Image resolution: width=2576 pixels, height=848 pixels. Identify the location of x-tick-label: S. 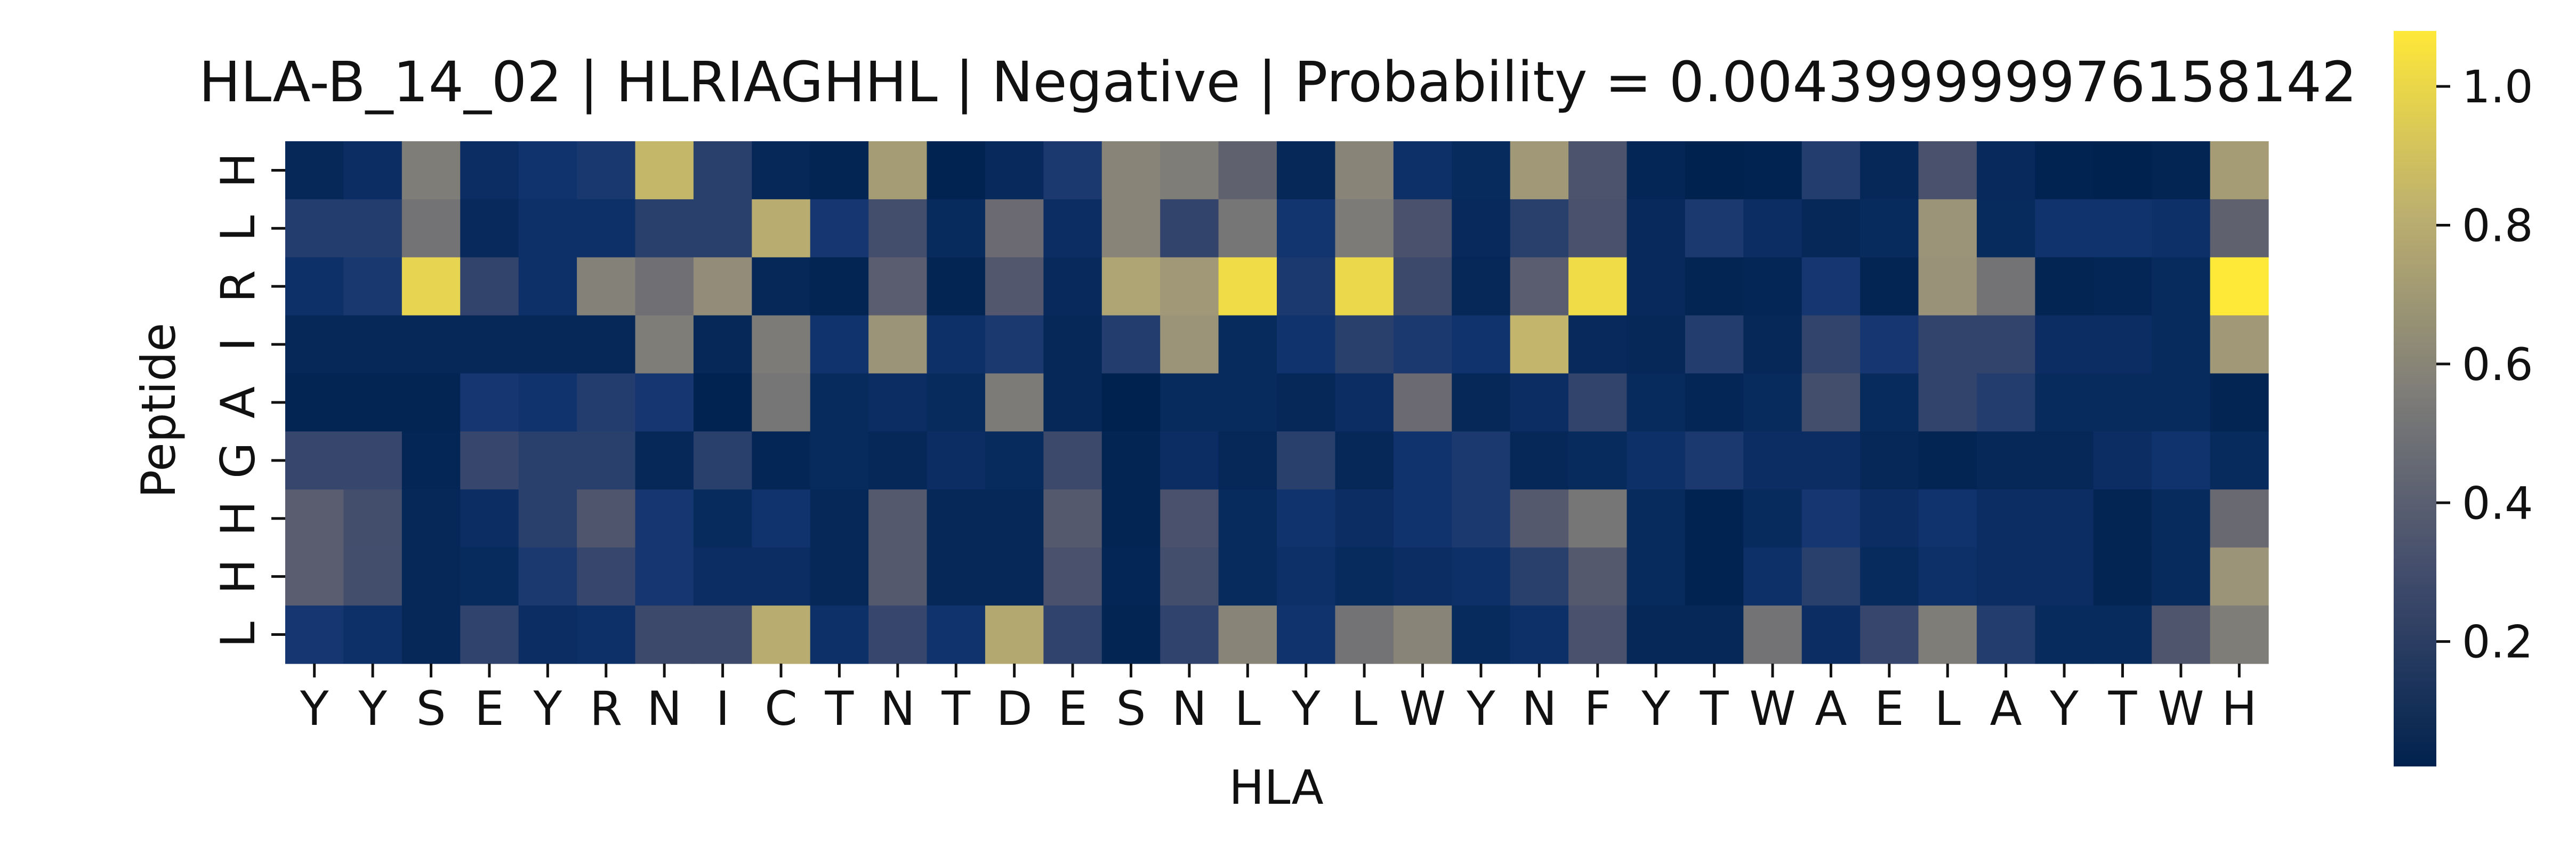
(431, 708).